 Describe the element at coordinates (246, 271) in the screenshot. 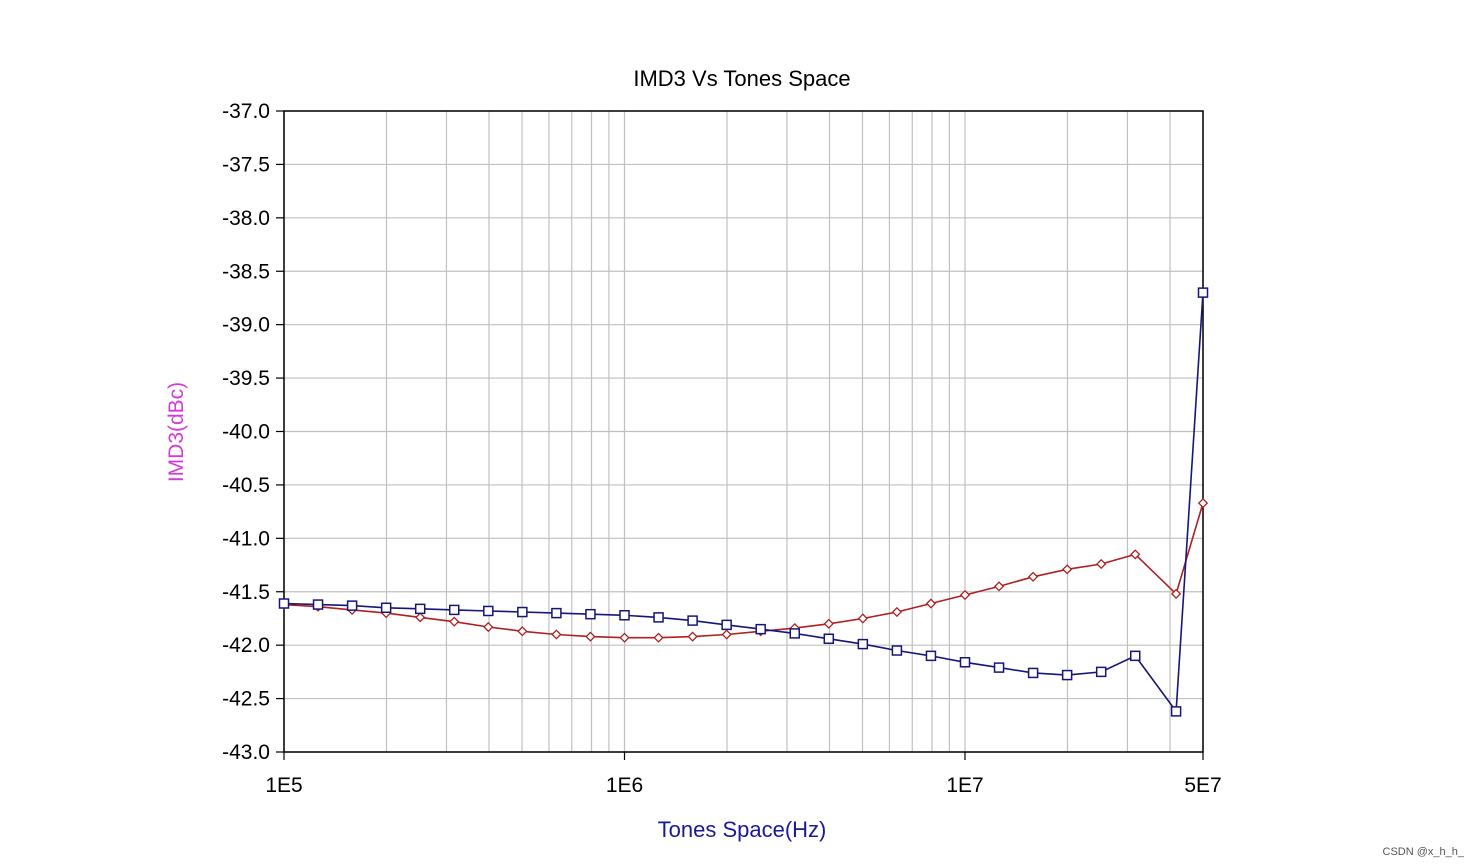

I see `y-tick-label: -38.5` at that location.